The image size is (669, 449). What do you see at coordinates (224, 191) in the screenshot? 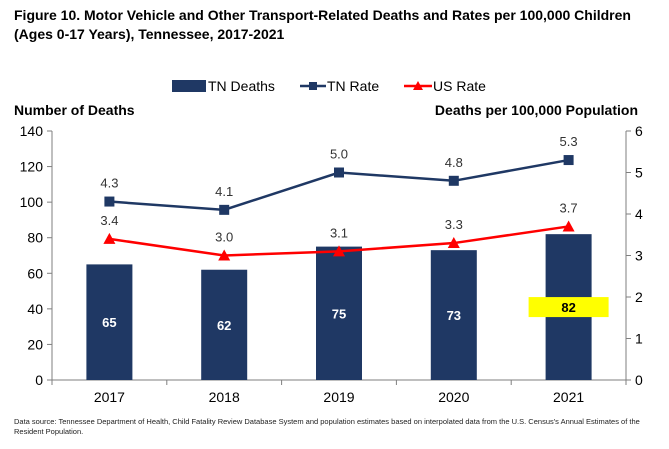
I see `rate-label-tn-rate: 4.1` at bounding box center [224, 191].